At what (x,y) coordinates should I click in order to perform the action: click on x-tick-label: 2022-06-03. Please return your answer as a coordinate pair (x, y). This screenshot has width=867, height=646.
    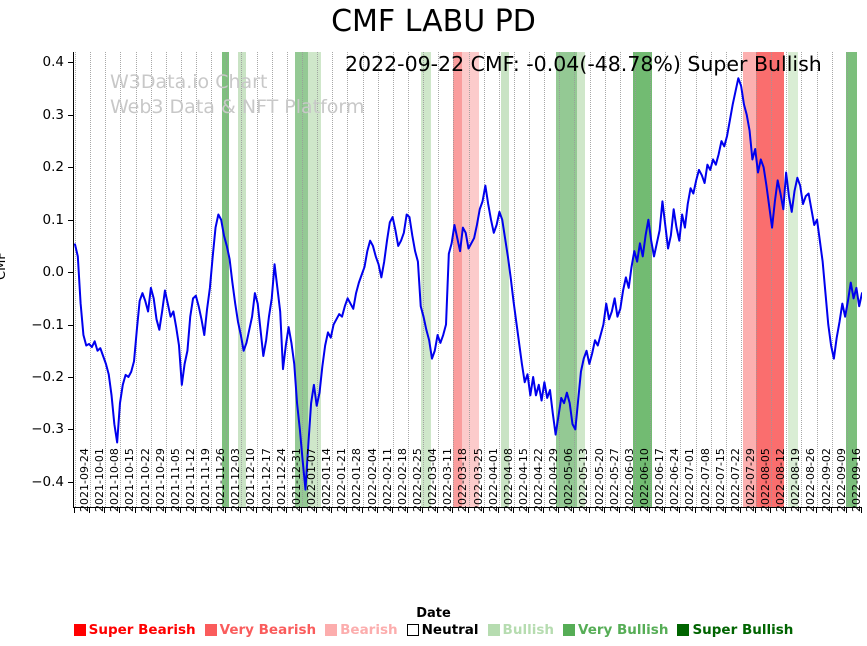
    Looking at the image, I should click on (629, 480).